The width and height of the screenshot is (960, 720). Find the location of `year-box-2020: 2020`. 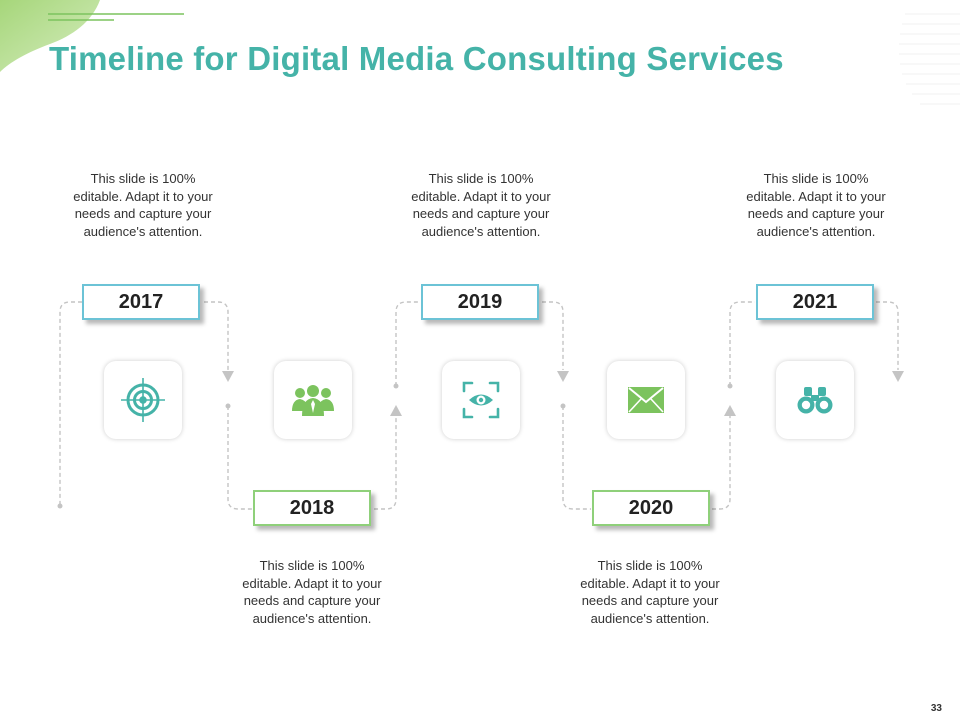

year-box-2020: 2020 is located at coordinates (651, 508).